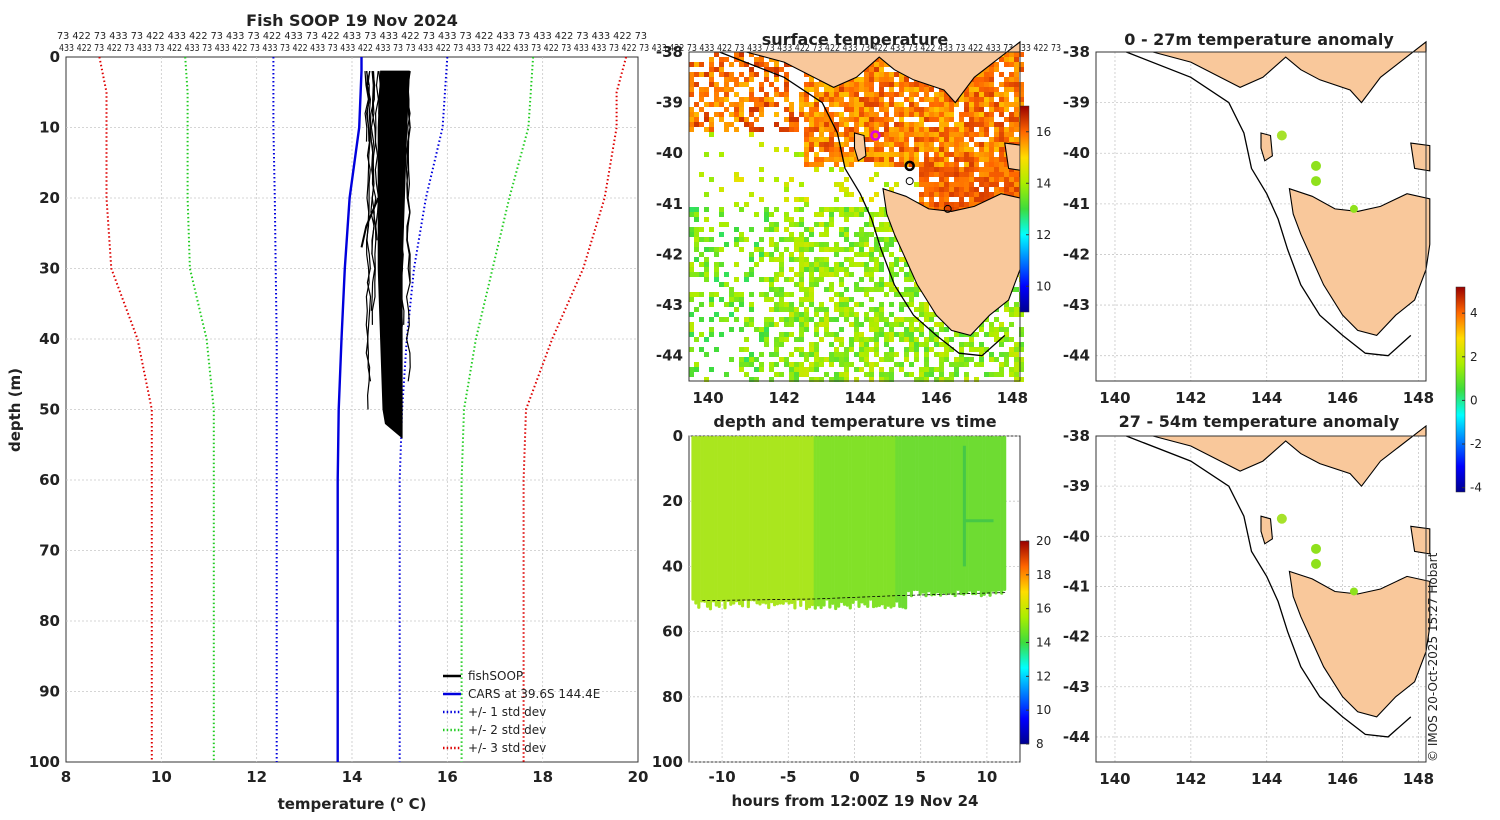 Image resolution: width=1500 pixels, height=820 pixels. I want to click on anomaly-top-anomaly-point, so click(1353, 208).